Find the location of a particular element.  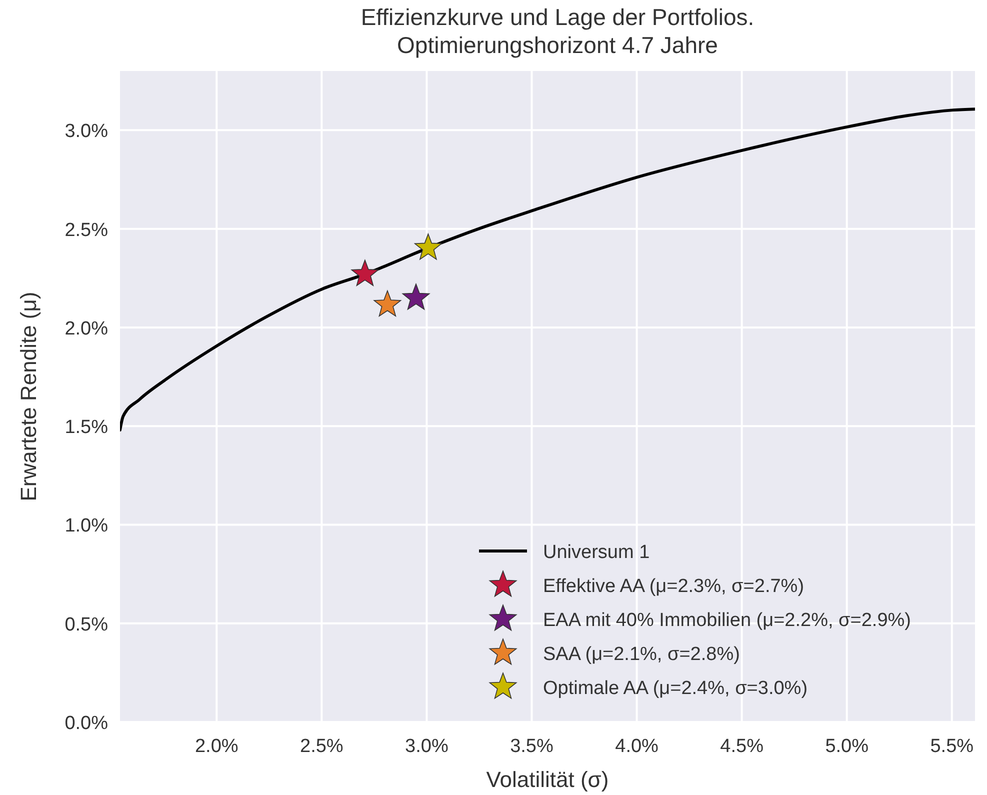

x-tick-label: 4.5% is located at coordinates (742, 746).